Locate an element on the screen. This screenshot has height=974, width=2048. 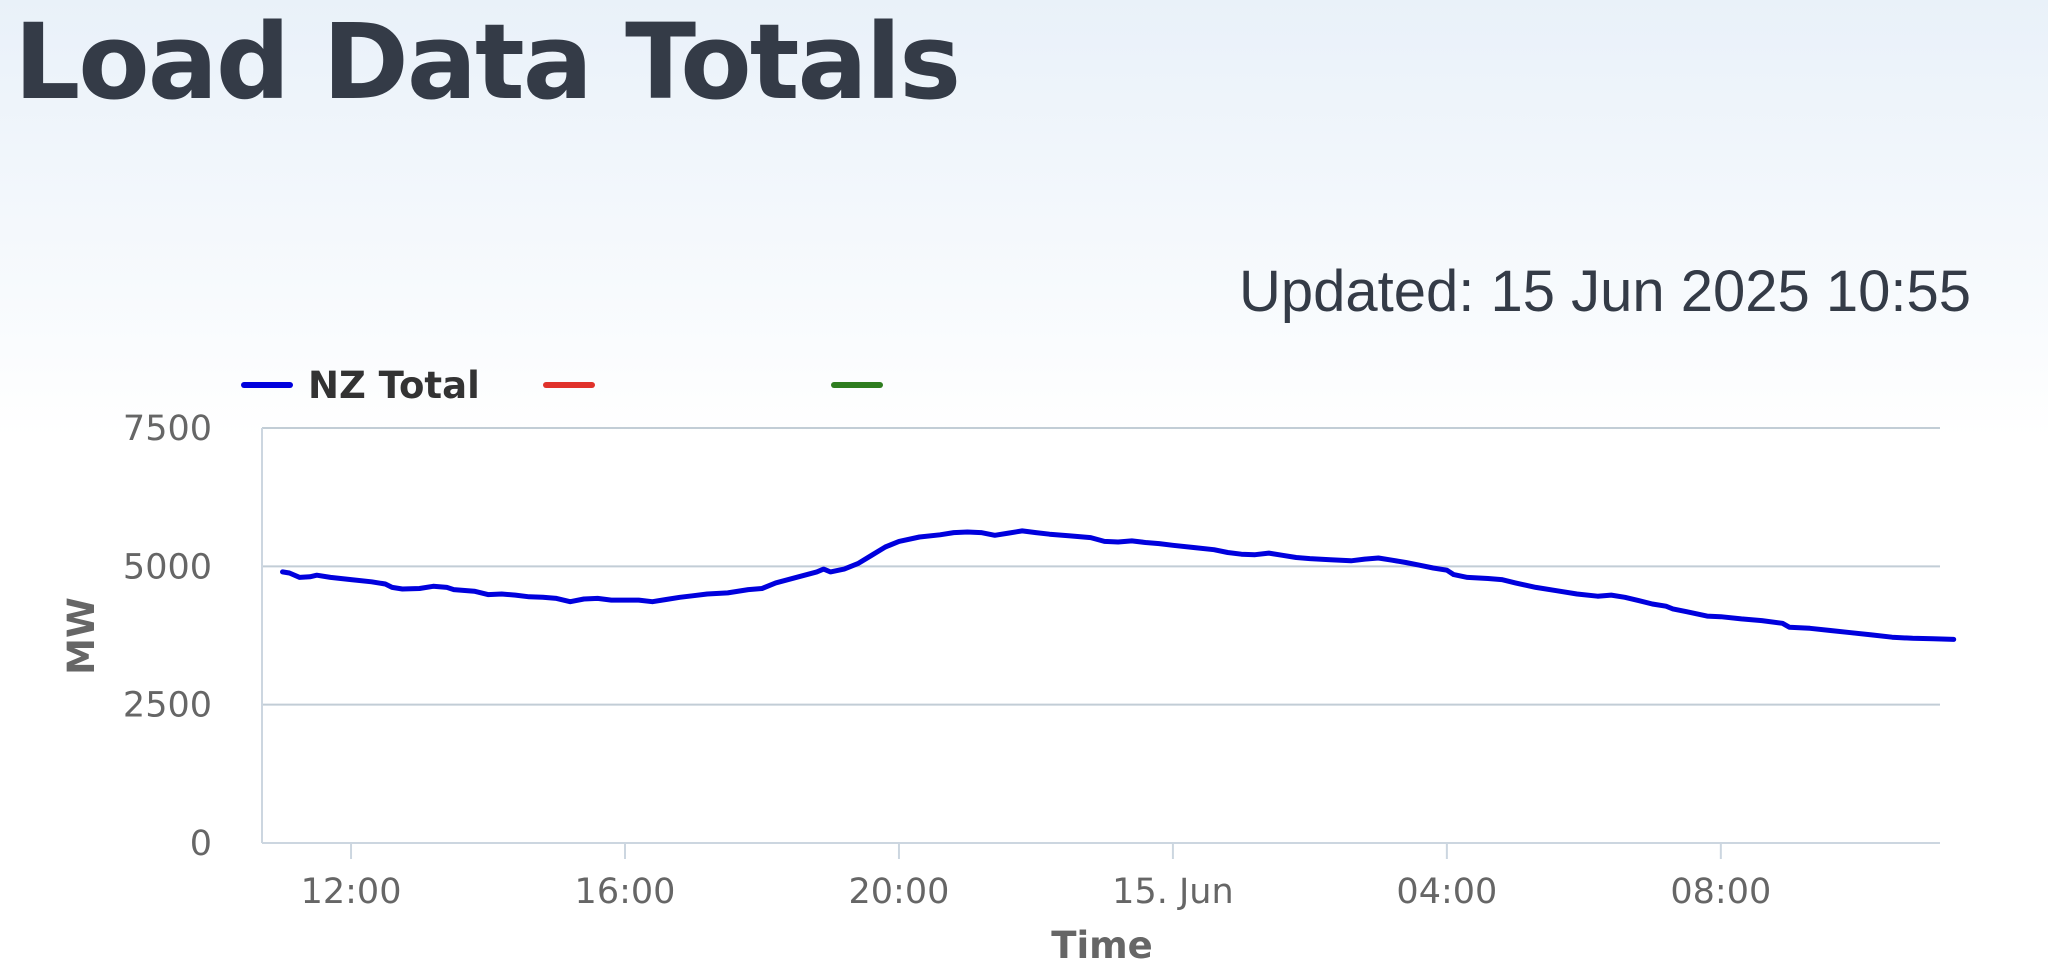
y-axis-title: MW is located at coordinates (81, 636).